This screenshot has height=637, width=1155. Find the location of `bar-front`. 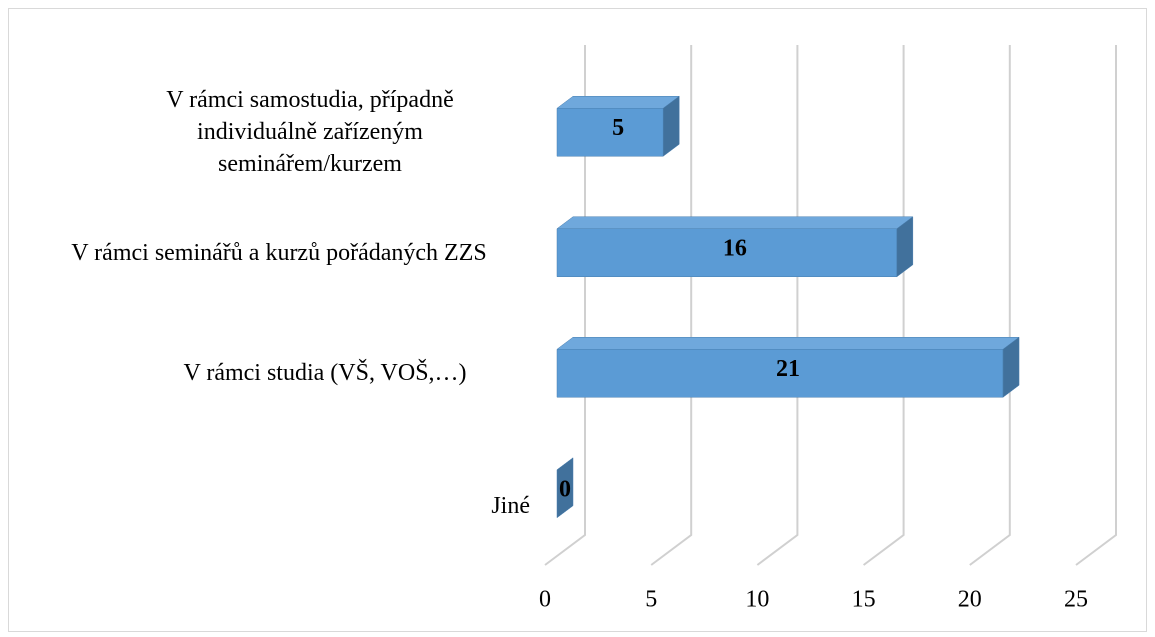

bar-front is located at coordinates (610, 132).